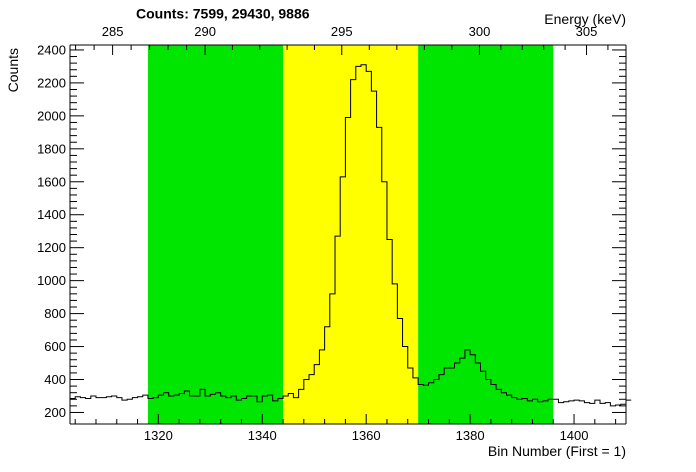 Image resolution: width=696 pixels, height=472 pixels. Describe the element at coordinates (587, 31) in the screenshot. I see `energy-tick-label: 305` at that location.